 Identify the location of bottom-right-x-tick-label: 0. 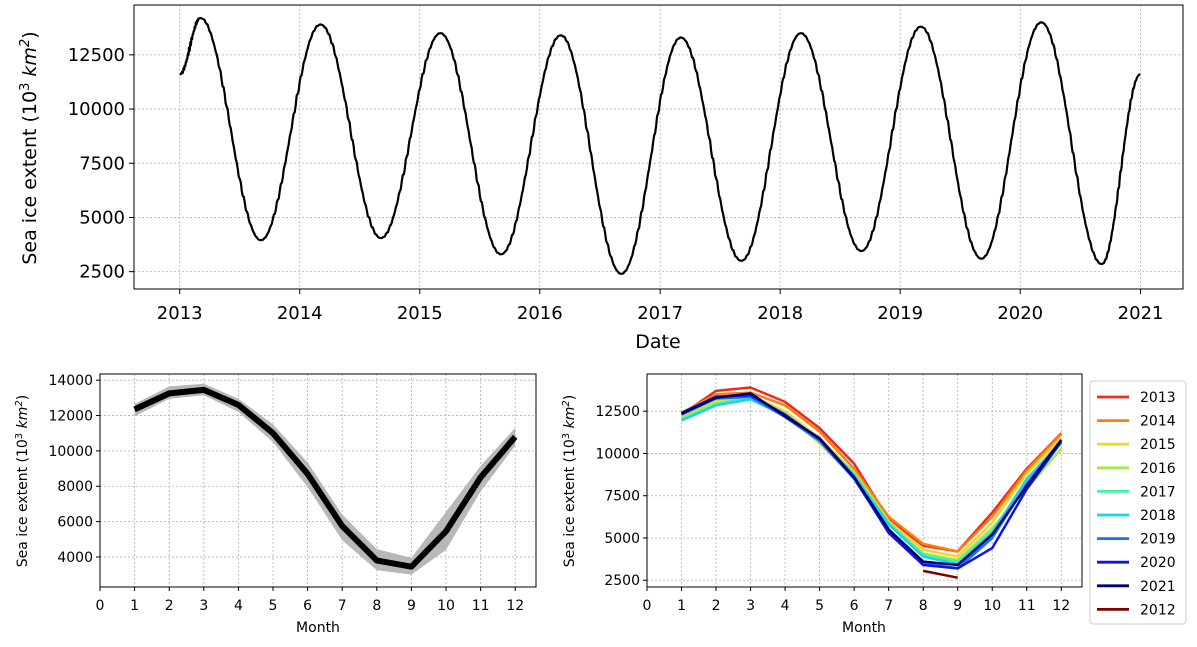
(647, 606).